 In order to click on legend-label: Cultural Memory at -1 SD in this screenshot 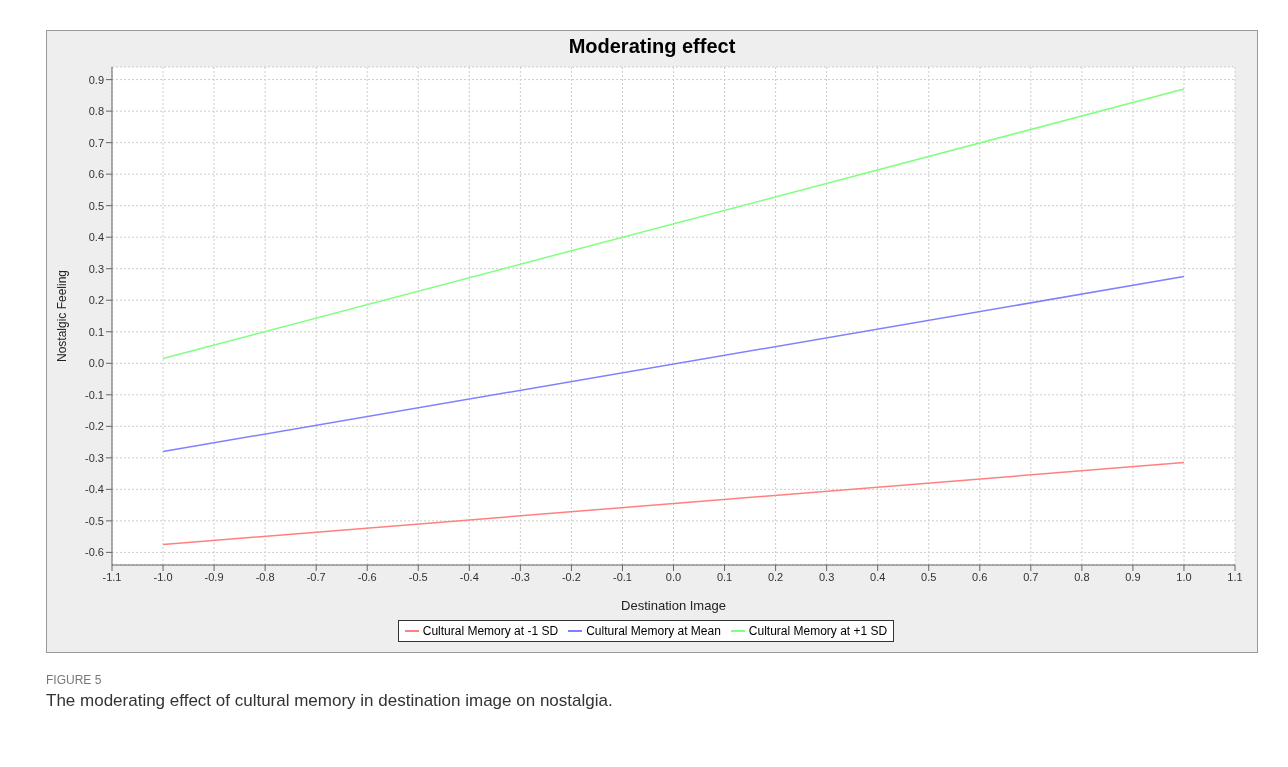, I will do `click(490, 631)`.